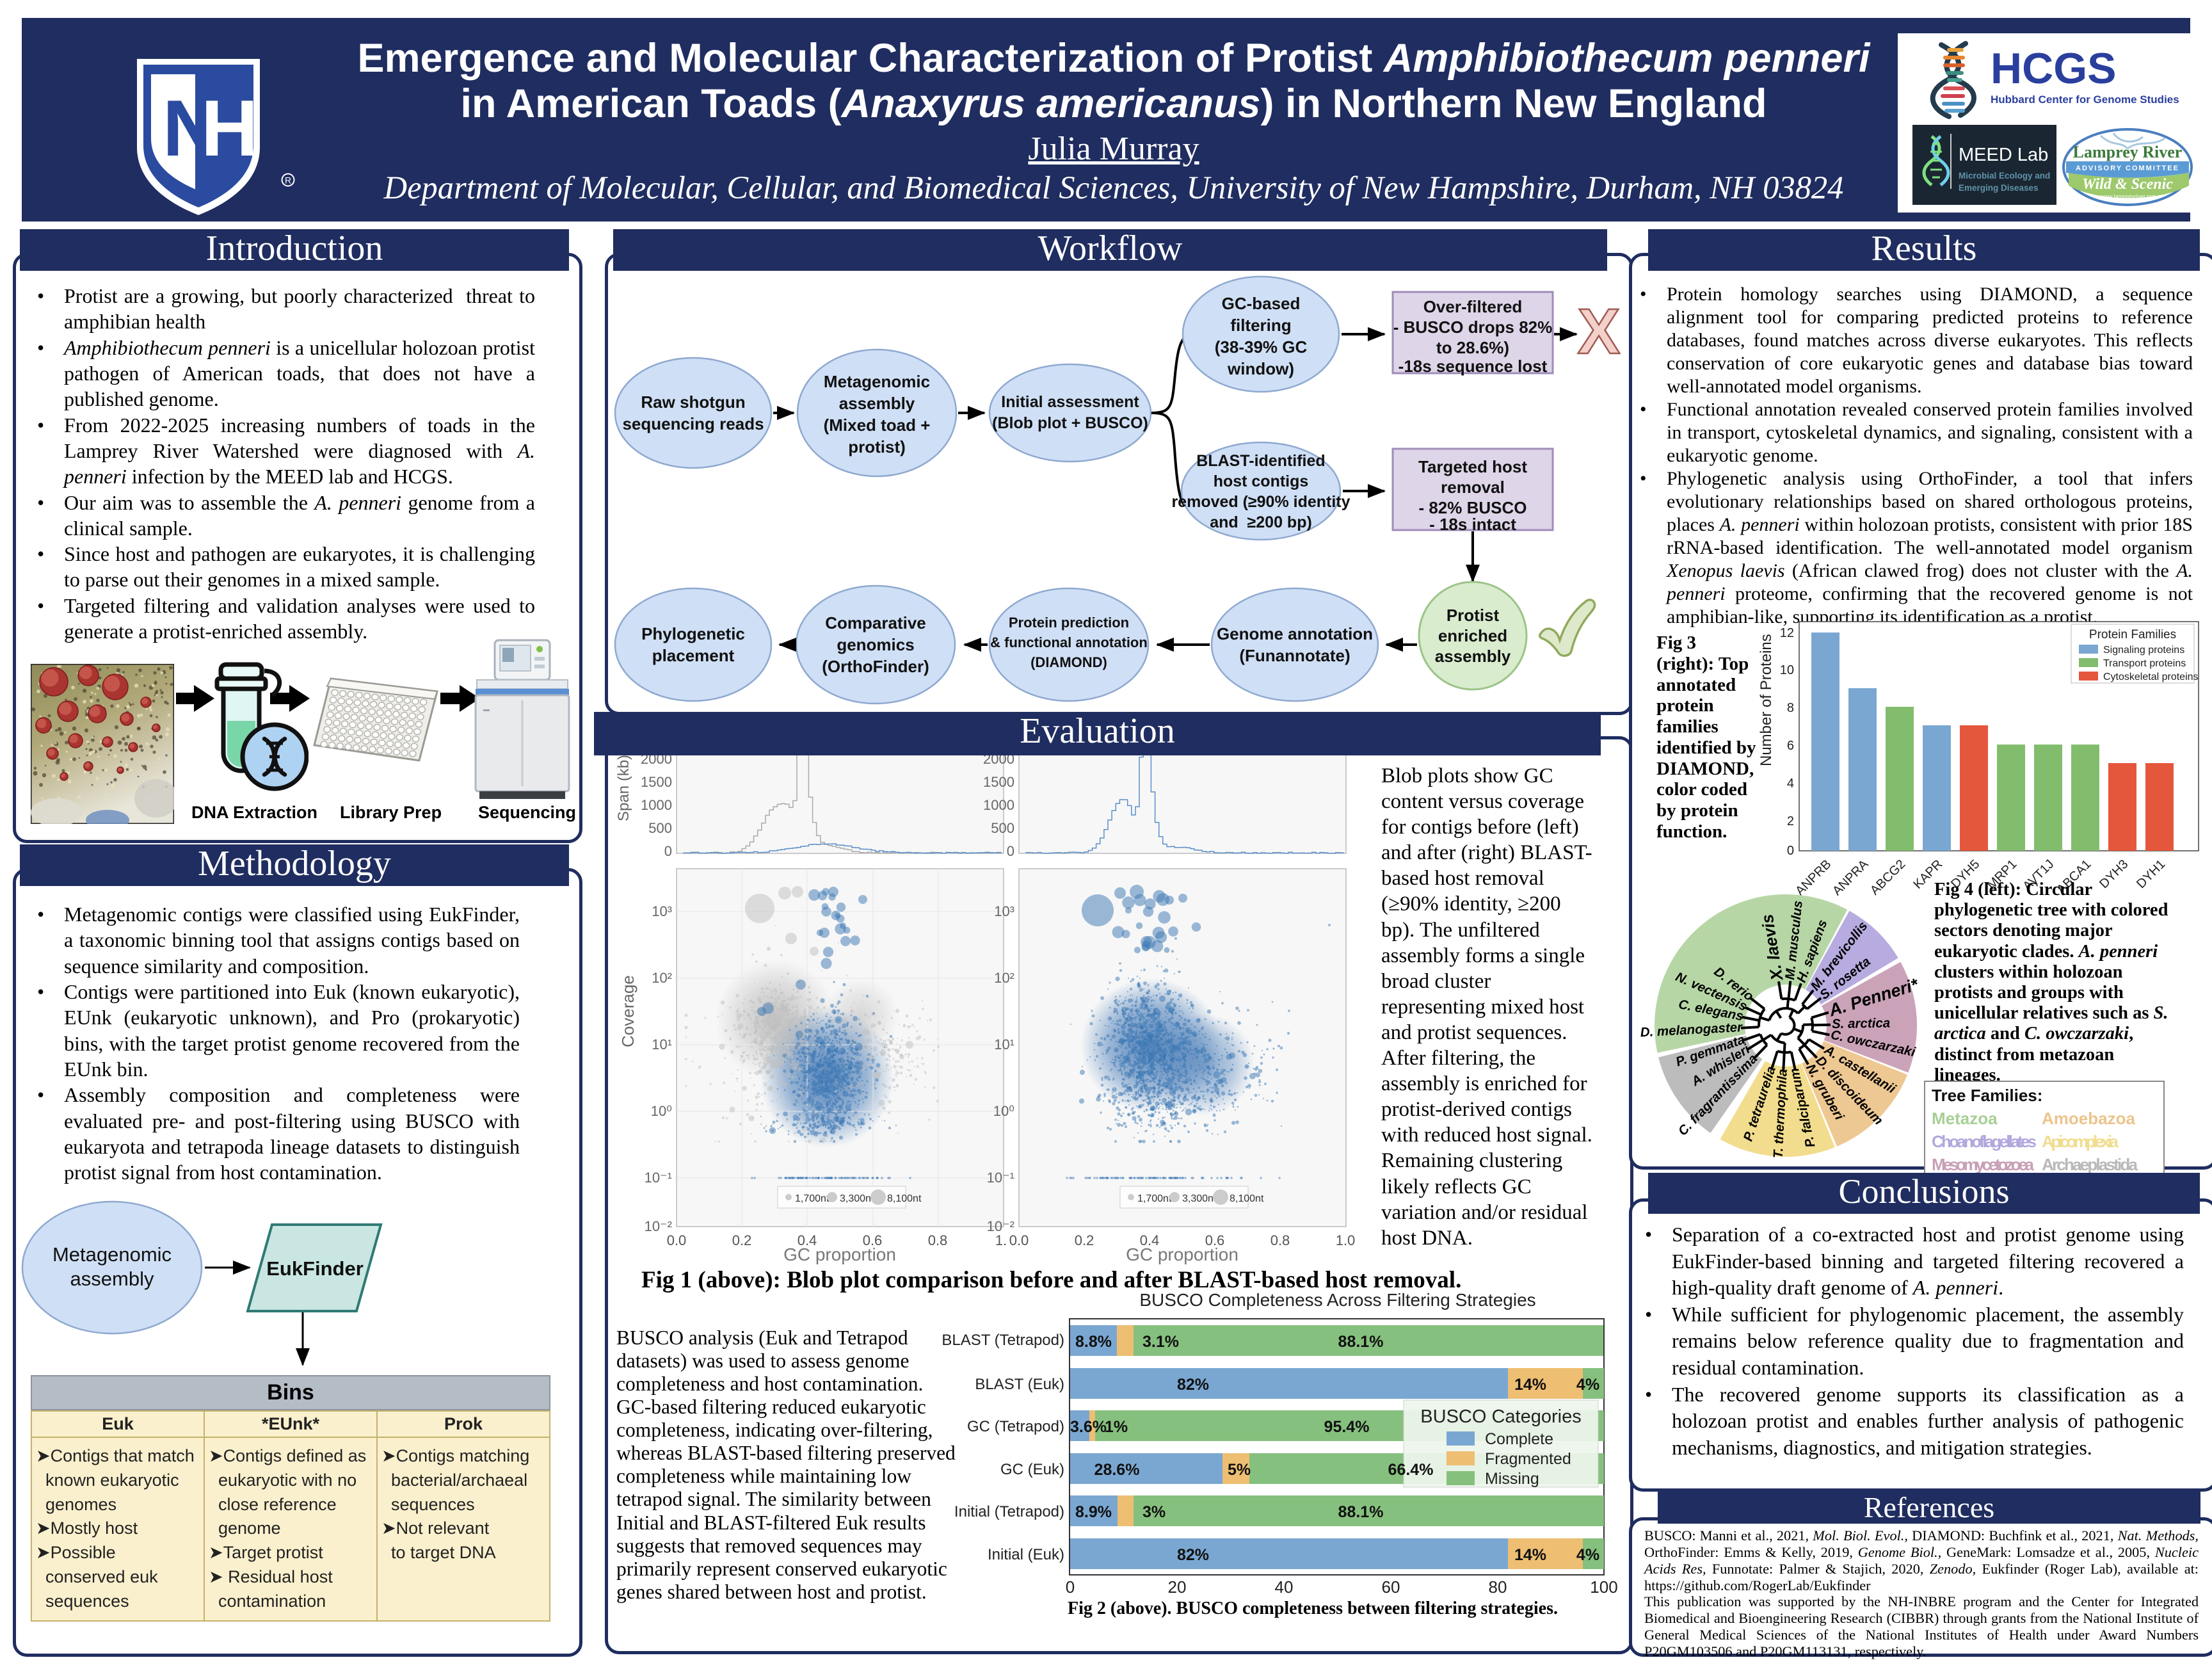  What do you see at coordinates (693, 633) in the screenshot?
I see `svg-text: Phylogenetic` at bounding box center [693, 633].